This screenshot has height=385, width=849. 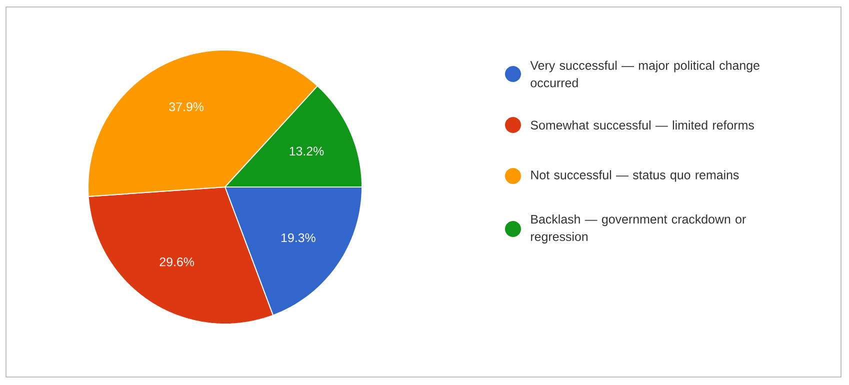 What do you see at coordinates (298, 237) in the screenshot?
I see `data-label: 19.3%` at bounding box center [298, 237].